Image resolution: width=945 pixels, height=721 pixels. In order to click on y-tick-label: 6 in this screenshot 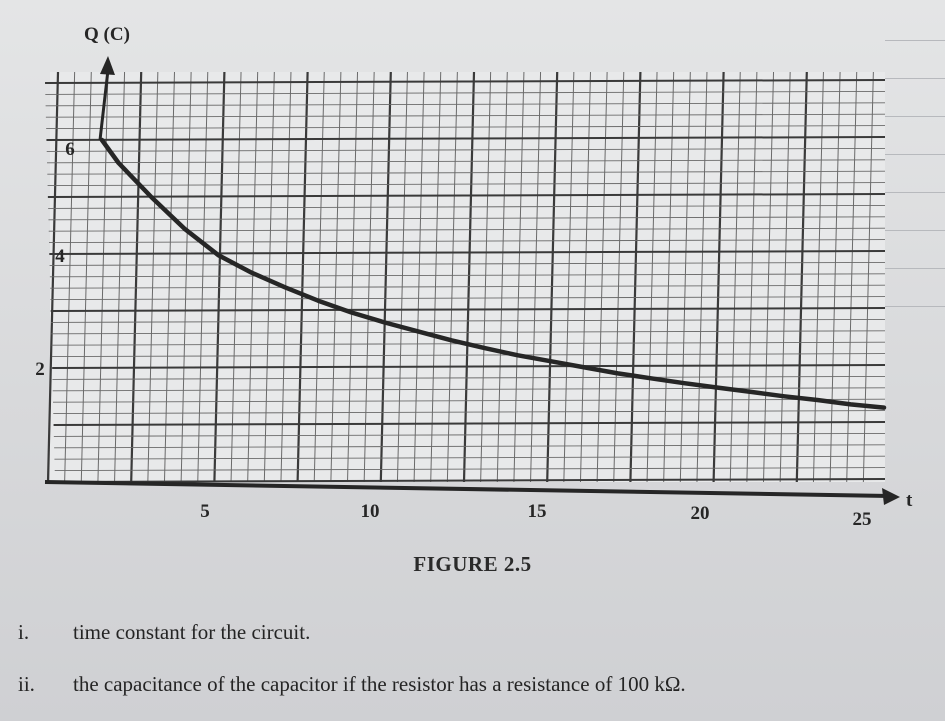, I will do `click(70, 149)`.